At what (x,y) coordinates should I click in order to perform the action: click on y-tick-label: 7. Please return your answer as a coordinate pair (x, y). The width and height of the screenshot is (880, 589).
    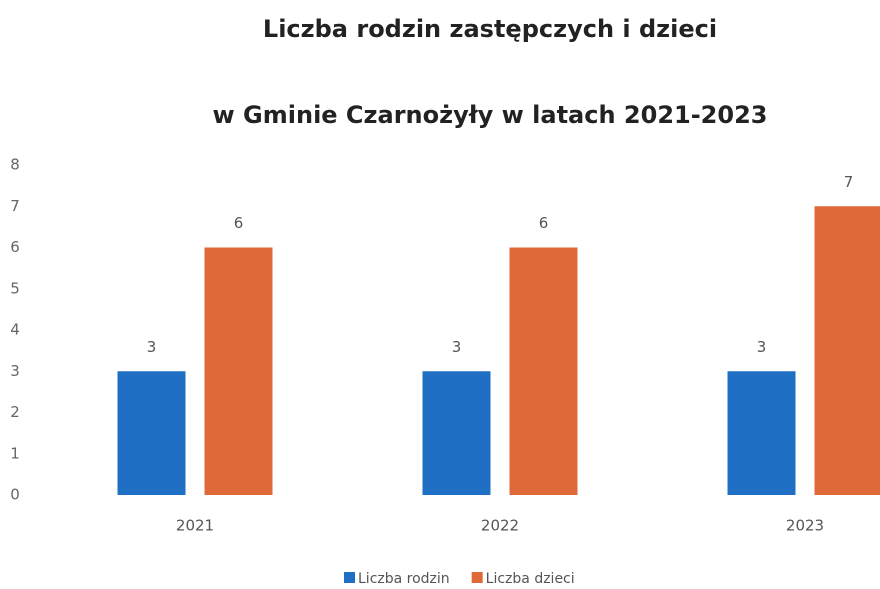
    Looking at the image, I should click on (15, 206).